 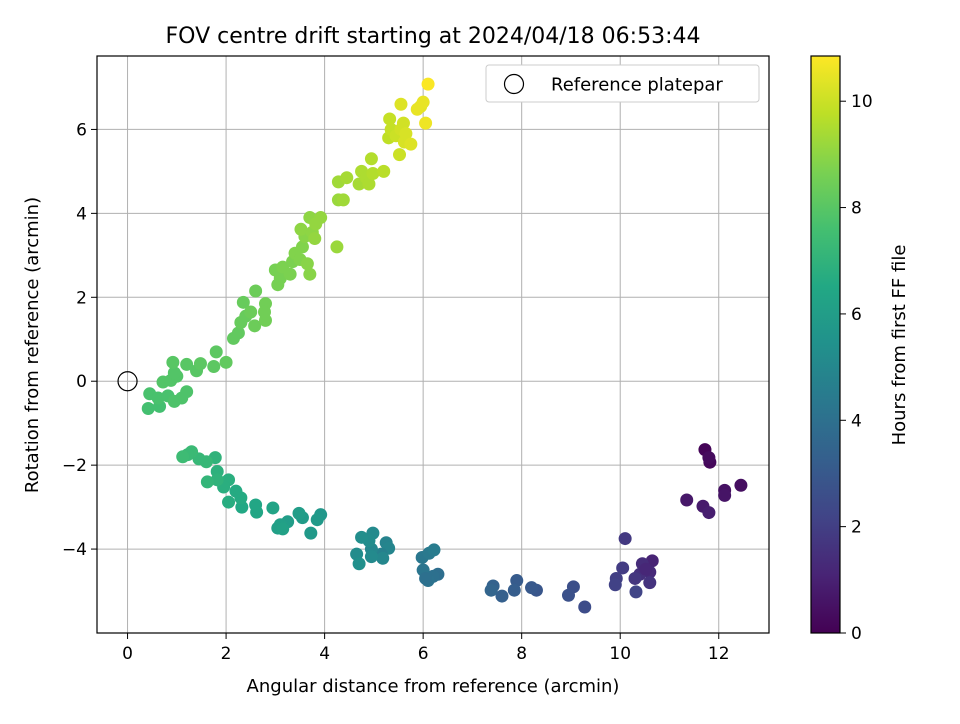 What do you see at coordinates (74, 550) in the screenshot?
I see `y-tick-label: −4` at bounding box center [74, 550].